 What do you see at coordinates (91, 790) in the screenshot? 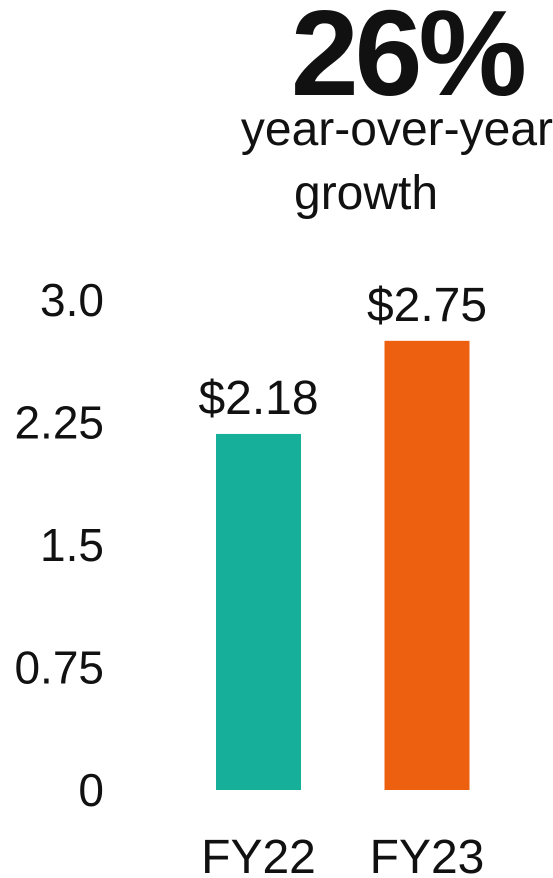
I see `y-tick-label: 0` at bounding box center [91, 790].